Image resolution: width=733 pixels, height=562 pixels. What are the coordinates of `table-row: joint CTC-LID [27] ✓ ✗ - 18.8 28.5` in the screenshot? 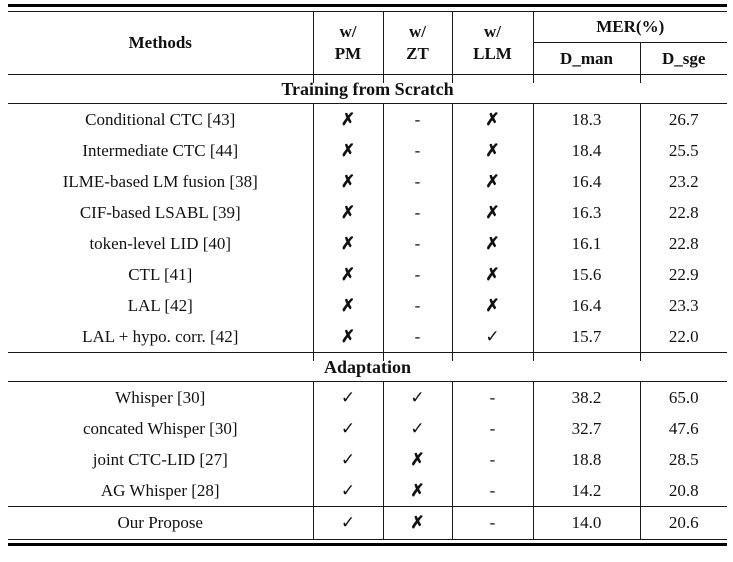 It's located at (367, 459).